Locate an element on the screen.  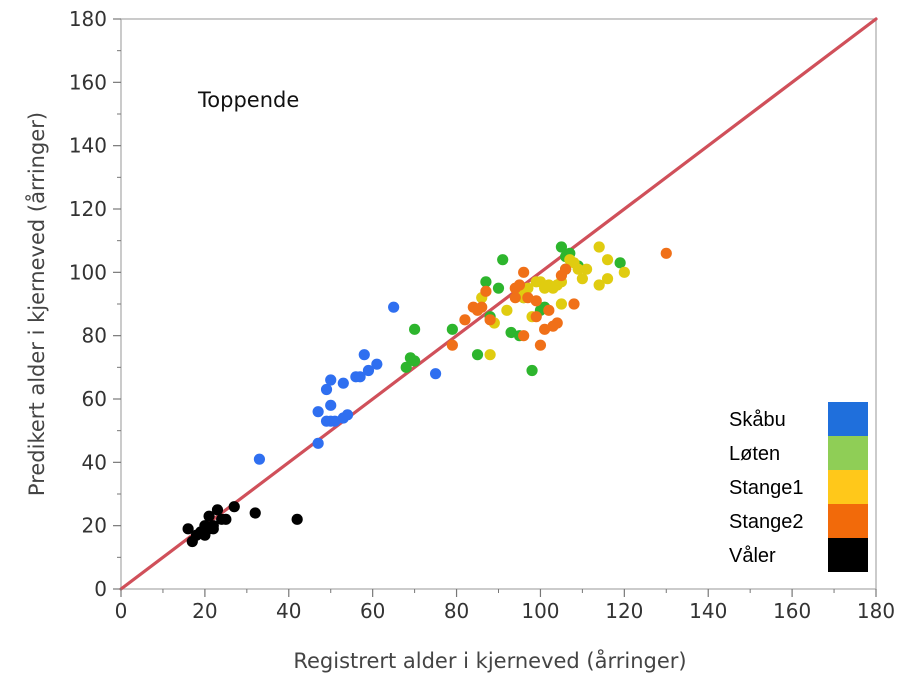
y-tick-label: 40 is located at coordinates (94, 462).